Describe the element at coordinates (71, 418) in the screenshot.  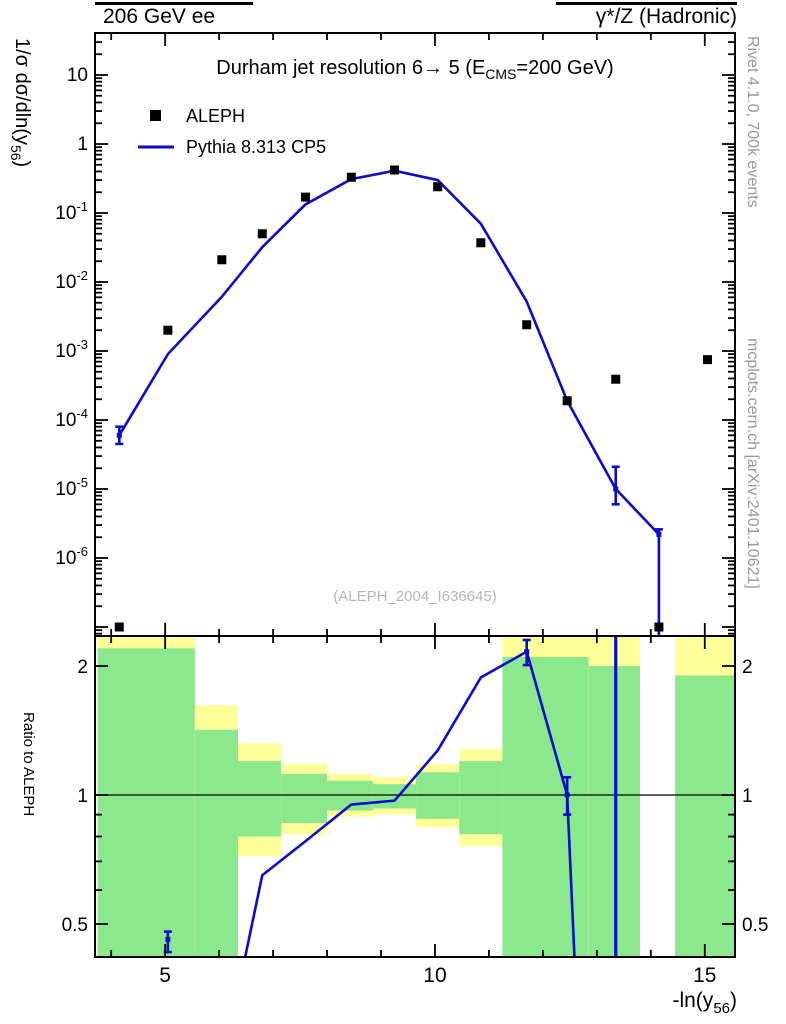
I see `y-tick-label: 10⁻⁴` at that location.